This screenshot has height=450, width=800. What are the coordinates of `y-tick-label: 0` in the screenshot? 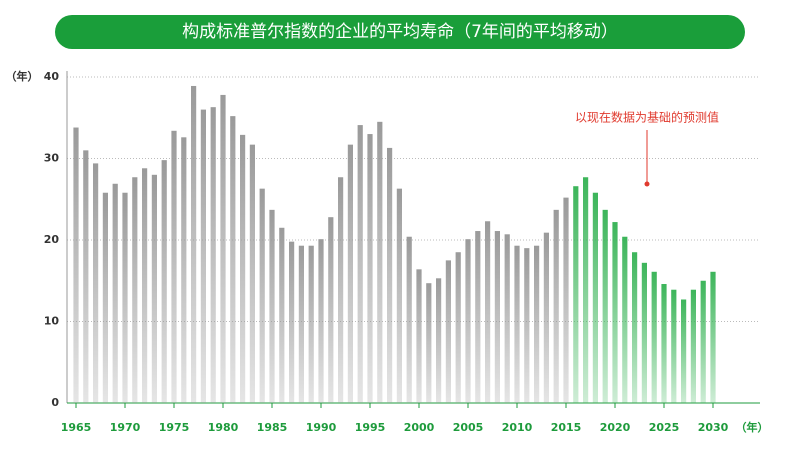 It's located at (55, 402).